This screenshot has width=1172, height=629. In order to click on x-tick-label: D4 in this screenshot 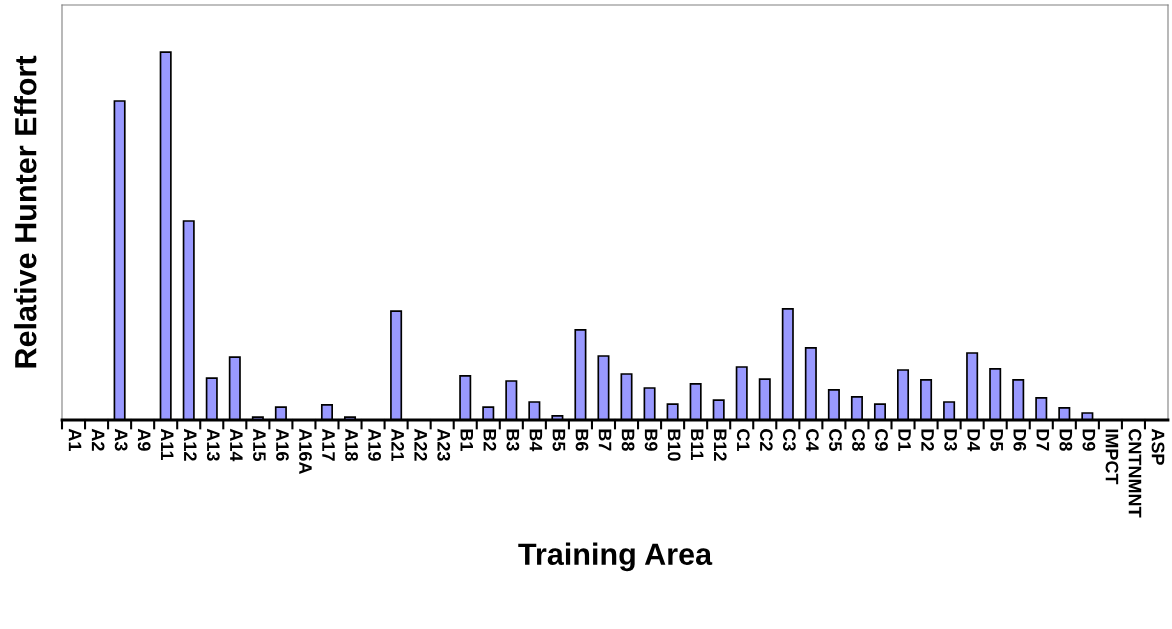, I will do `click(973, 440)`.